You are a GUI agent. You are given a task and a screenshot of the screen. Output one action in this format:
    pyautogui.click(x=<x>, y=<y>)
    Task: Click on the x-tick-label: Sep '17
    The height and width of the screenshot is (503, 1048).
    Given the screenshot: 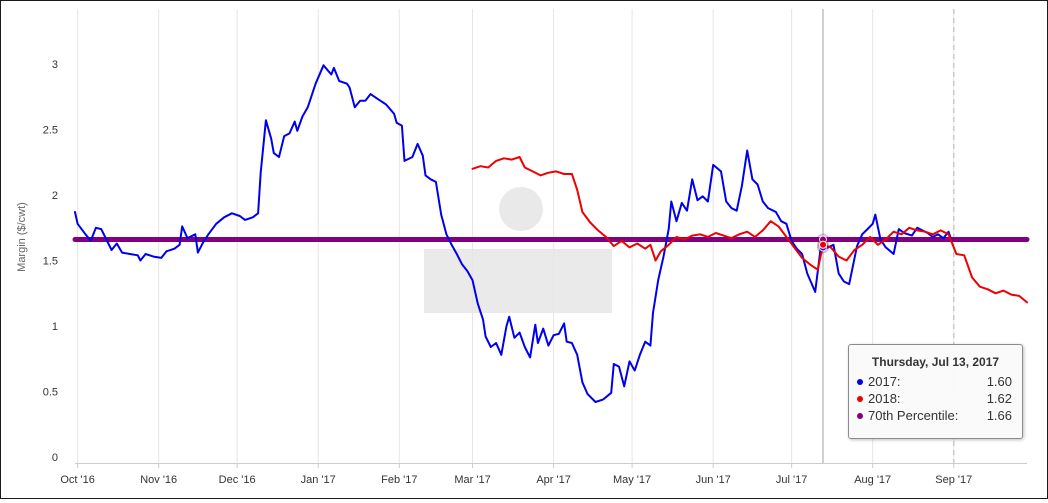 What is the action you would take?
    pyautogui.click(x=953, y=480)
    